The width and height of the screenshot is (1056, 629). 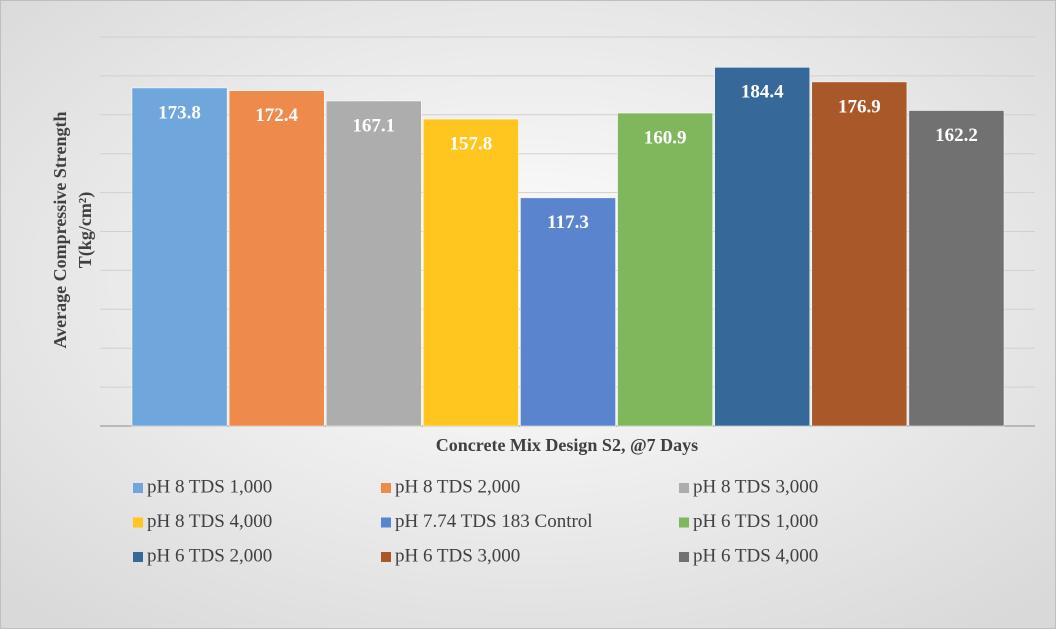 What do you see at coordinates (755, 486) in the screenshot?
I see `legend-label: pH 8 TDS 3,000` at bounding box center [755, 486].